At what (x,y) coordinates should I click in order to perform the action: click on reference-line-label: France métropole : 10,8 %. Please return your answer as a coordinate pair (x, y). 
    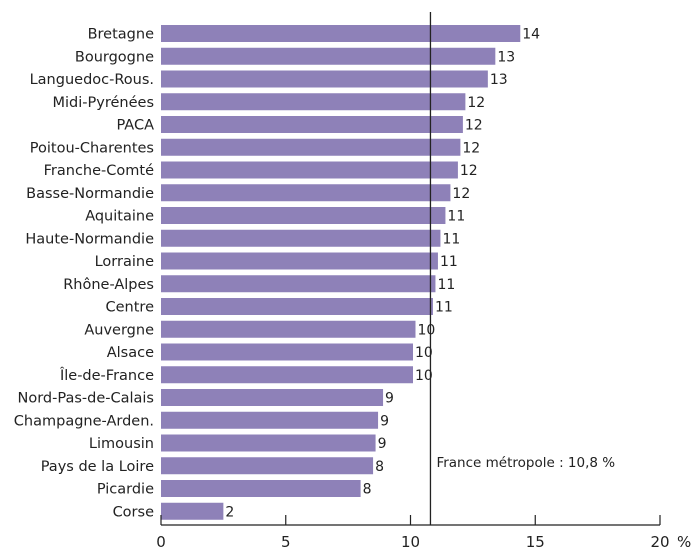
    Looking at the image, I should click on (525, 463).